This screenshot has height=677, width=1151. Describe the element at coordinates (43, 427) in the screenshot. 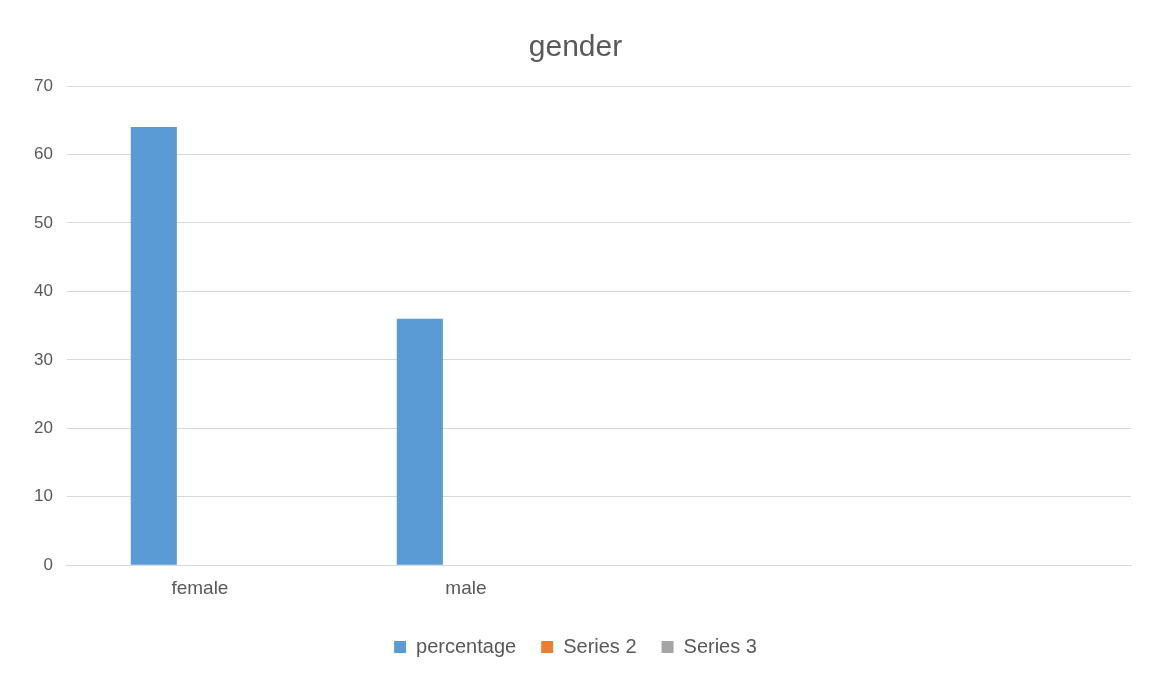

I see `y-tick-label: 20` at that location.